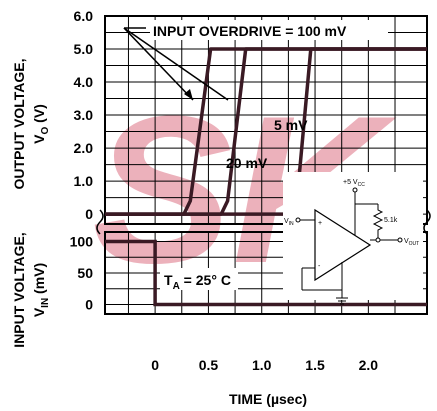 This screenshot has width=437, height=411. Describe the element at coordinates (89, 305) in the screenshot. I see `bottom-ytick-2: 0` at that location.